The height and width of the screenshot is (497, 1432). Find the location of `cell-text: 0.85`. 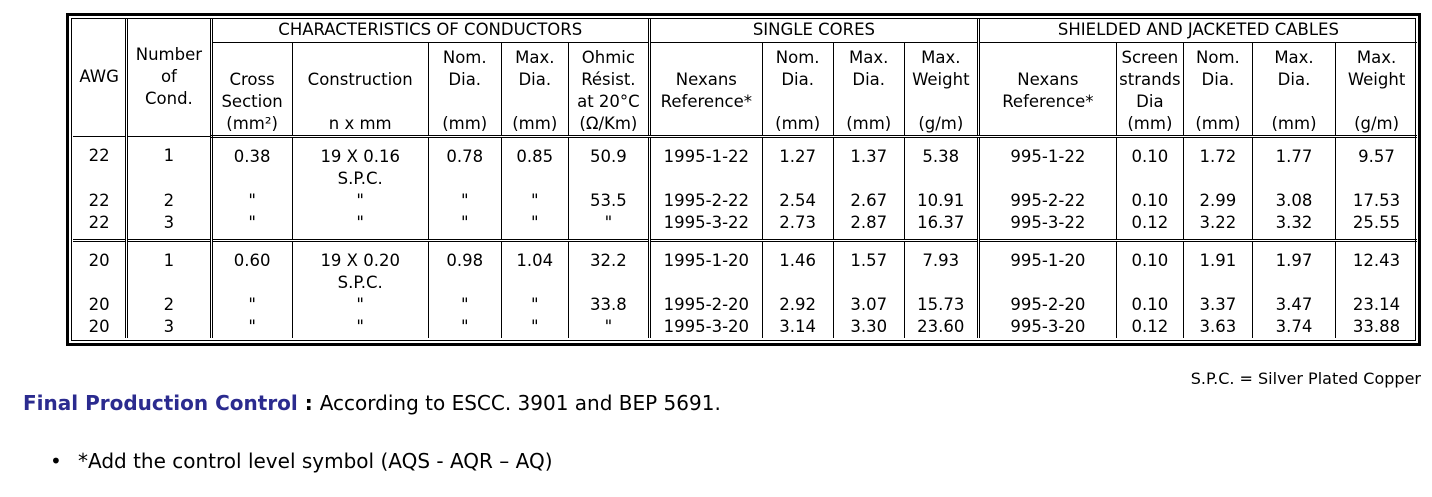

cell-text: 0.85 is located at coordinates (535, 156).